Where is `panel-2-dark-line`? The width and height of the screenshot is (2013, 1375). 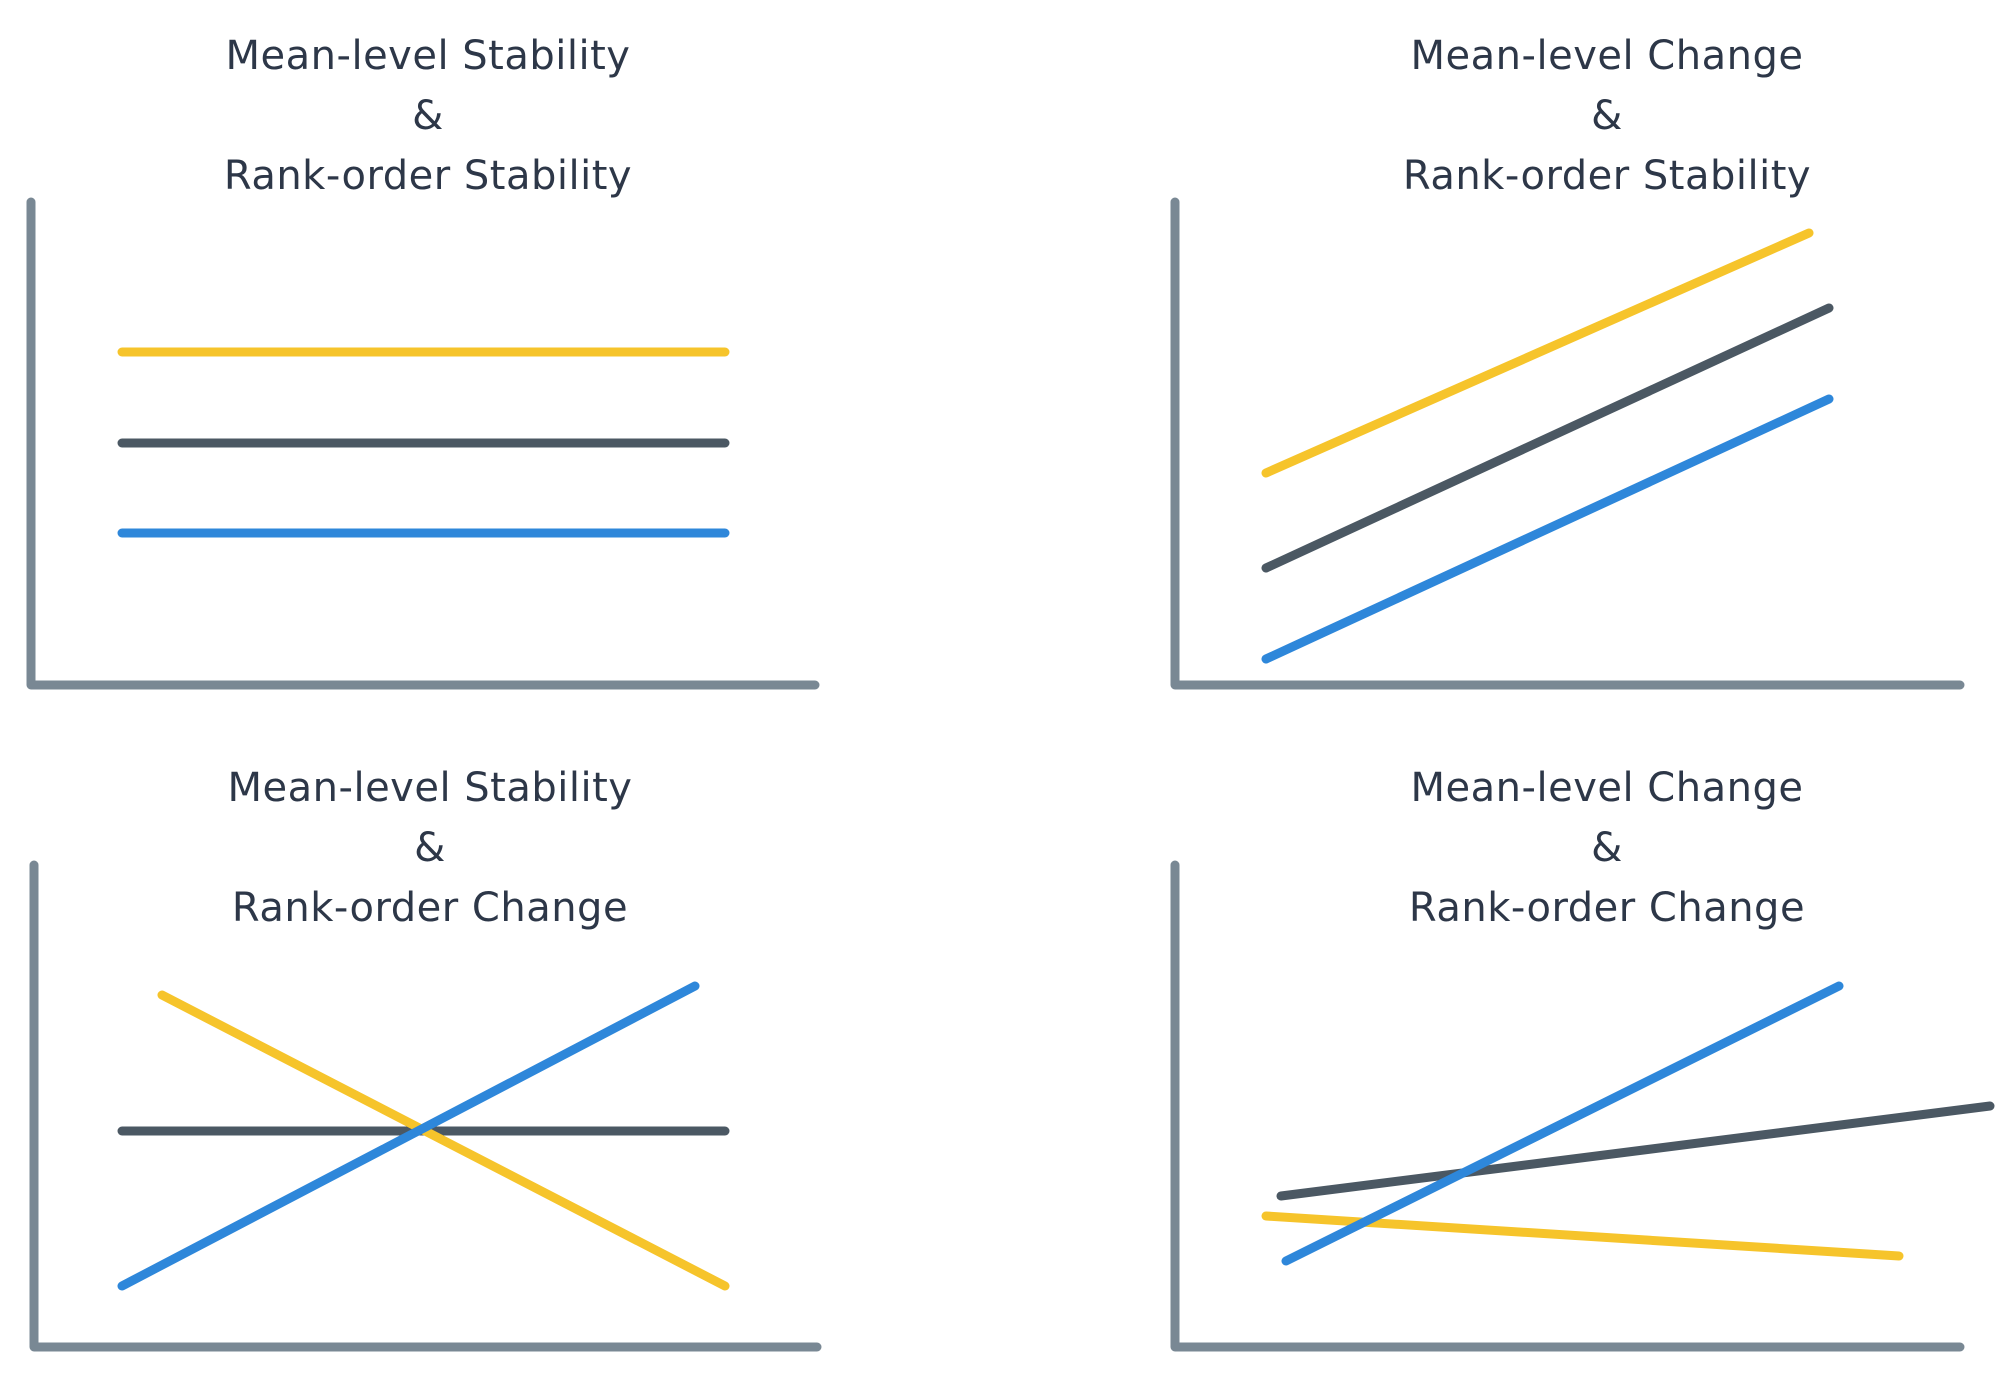
panel-2-dark-line is located at coordinates (1547, 438).